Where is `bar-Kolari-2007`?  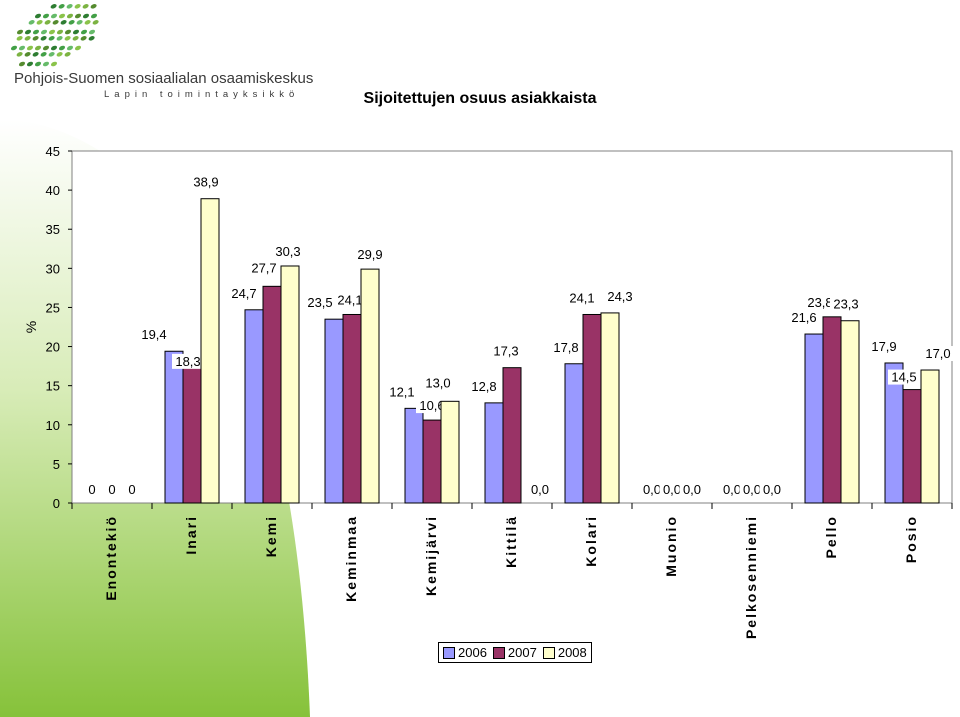
bar-Kolari-2007 is located at coordinates (592, 408).